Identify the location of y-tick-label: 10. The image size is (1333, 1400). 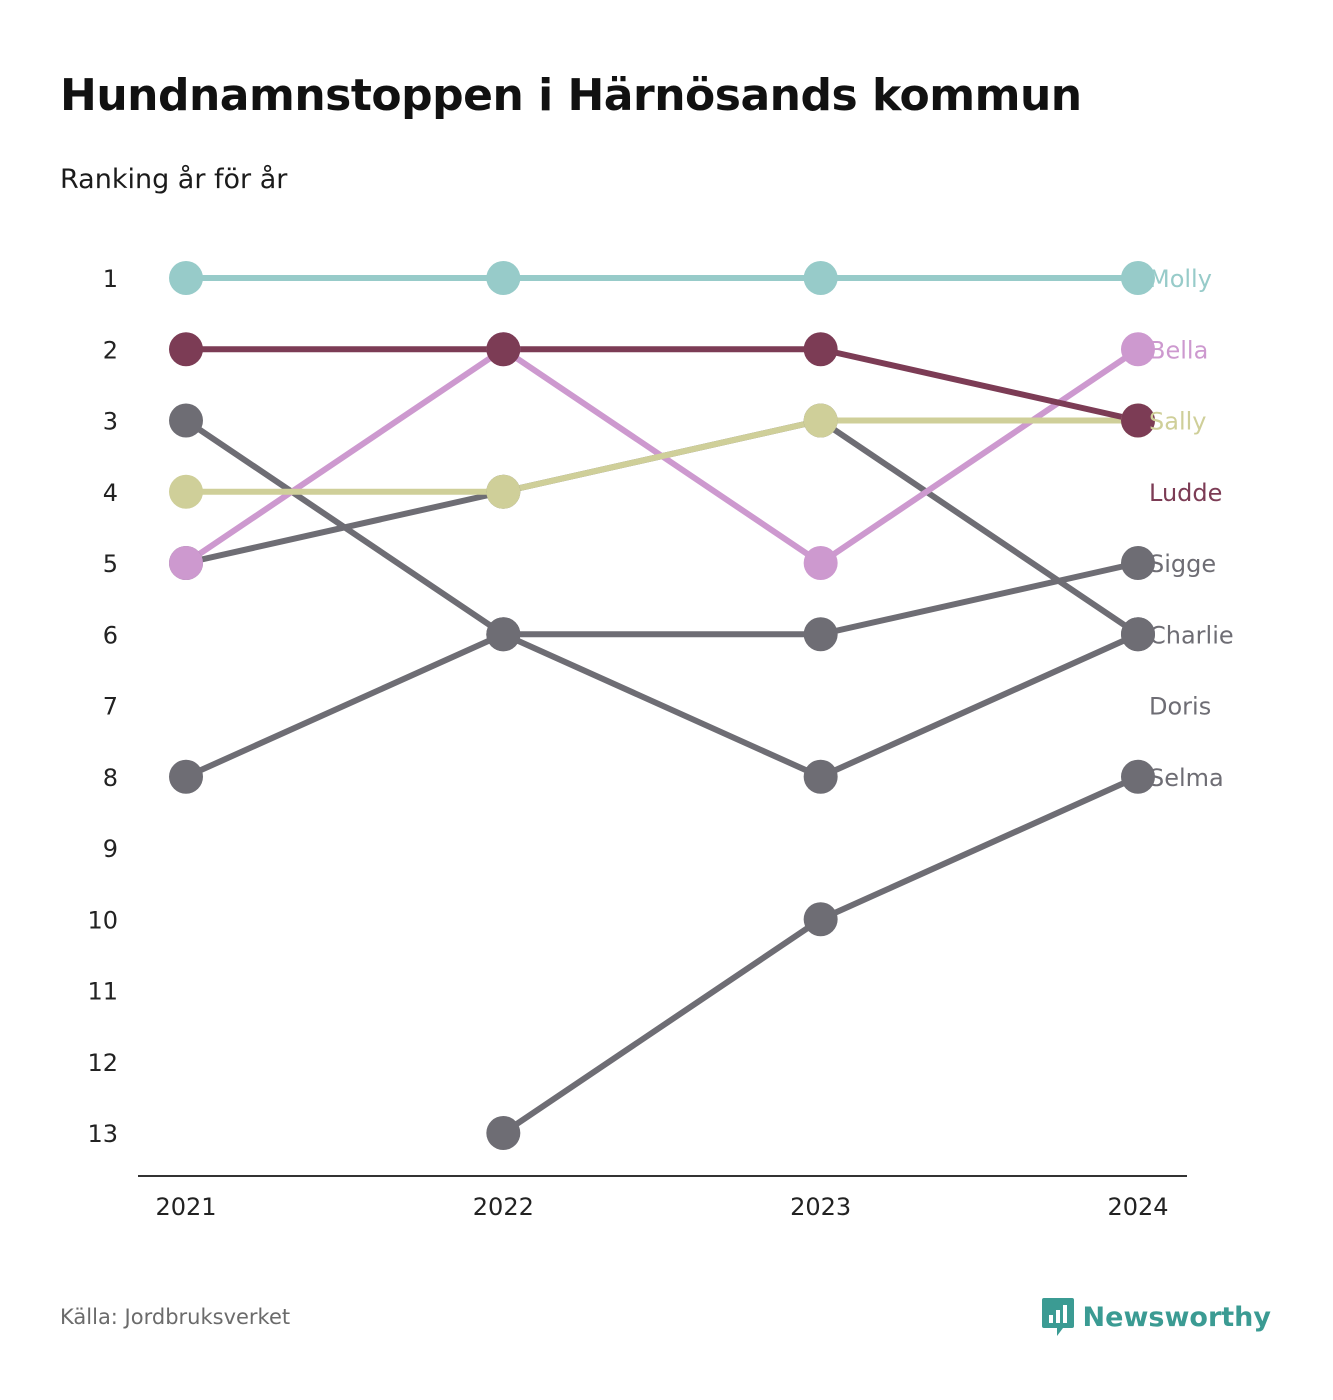
(102, 920).